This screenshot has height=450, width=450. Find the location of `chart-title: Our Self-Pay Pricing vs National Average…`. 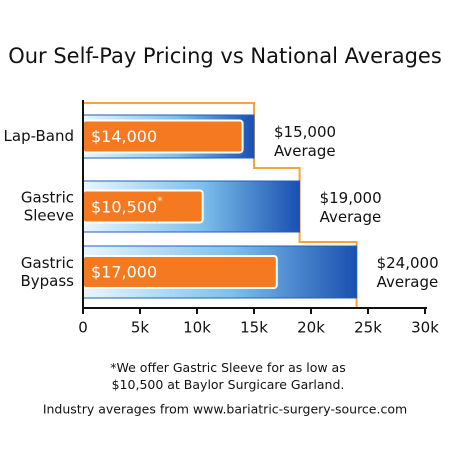

chart-title: Our Self-Pay Pricing vs National Average… is located at coordinates (225, 56).